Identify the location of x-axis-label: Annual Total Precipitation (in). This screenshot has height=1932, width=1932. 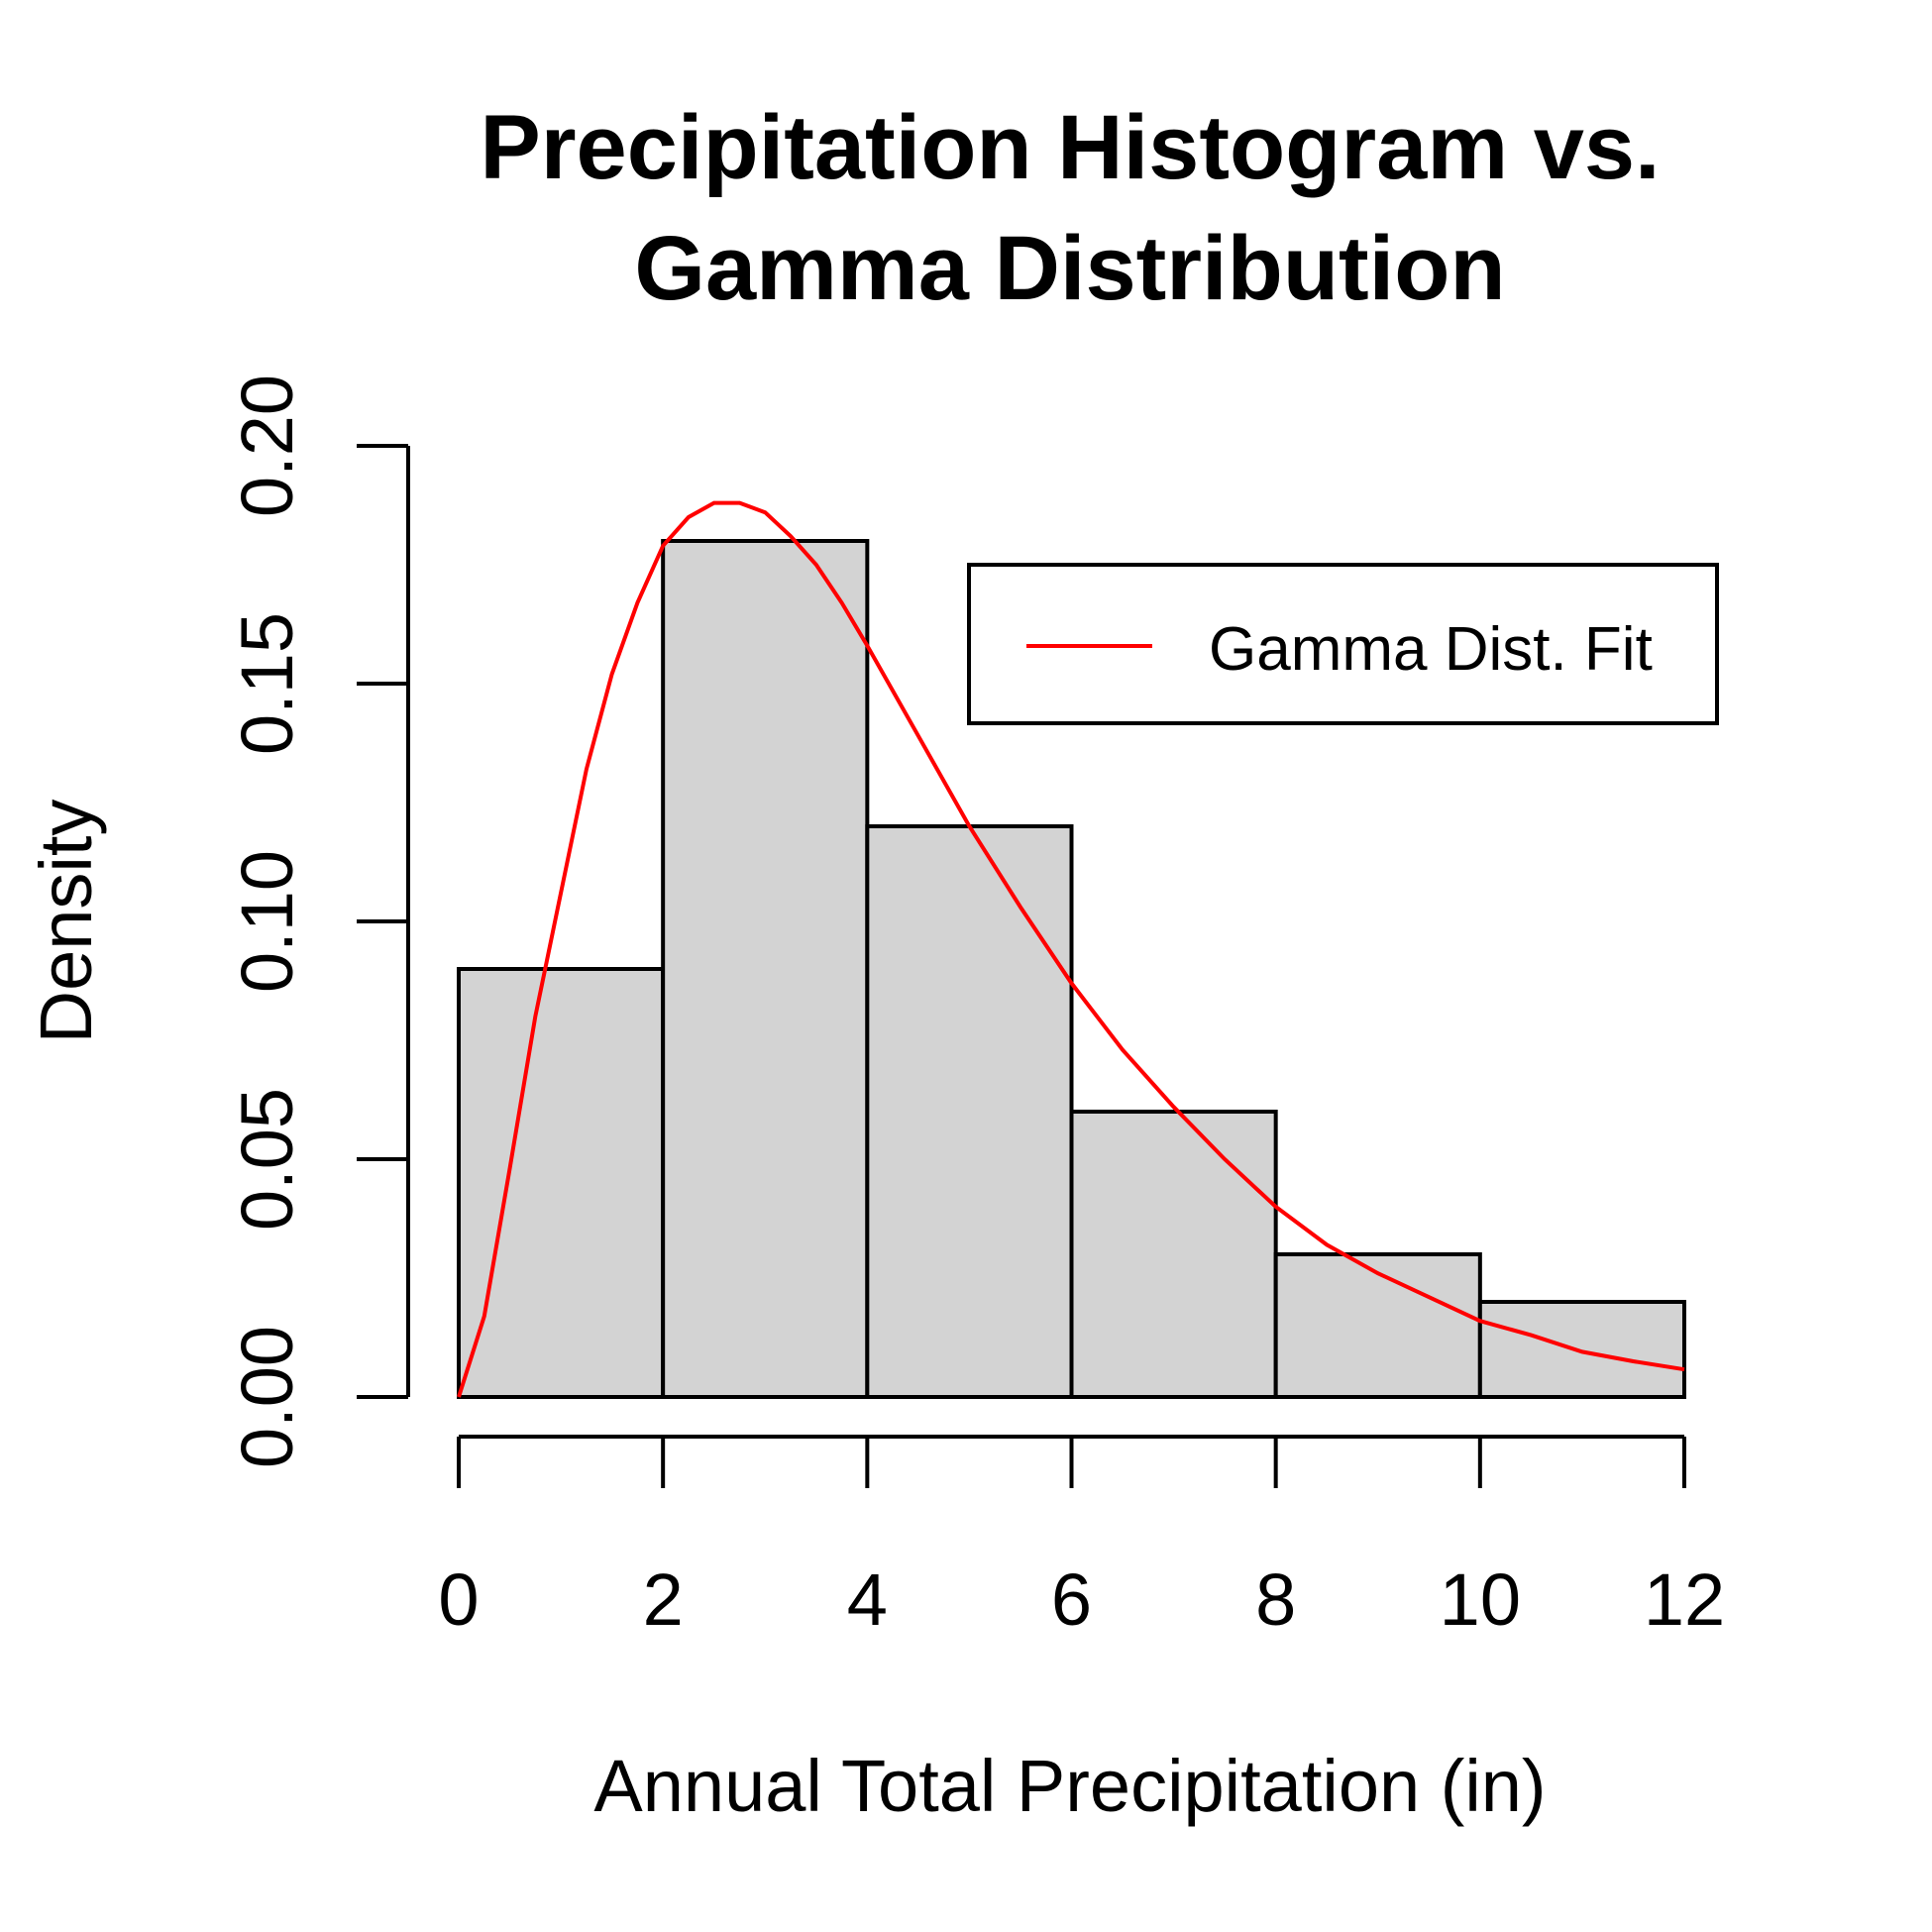
(1069, 1786).